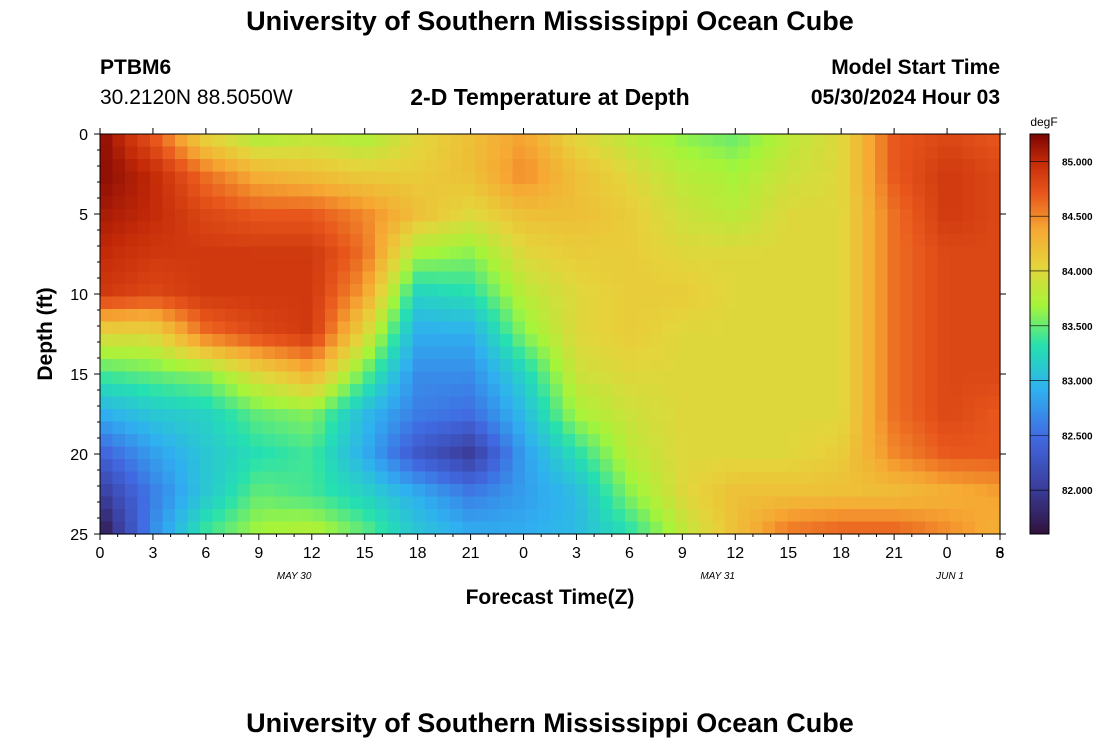 This screenshot has width=1100, height=750. What do you see at coordinates (294, 576) in the screenshot?
I see `date-label: MAY 30` at bounding box center [294, 576].